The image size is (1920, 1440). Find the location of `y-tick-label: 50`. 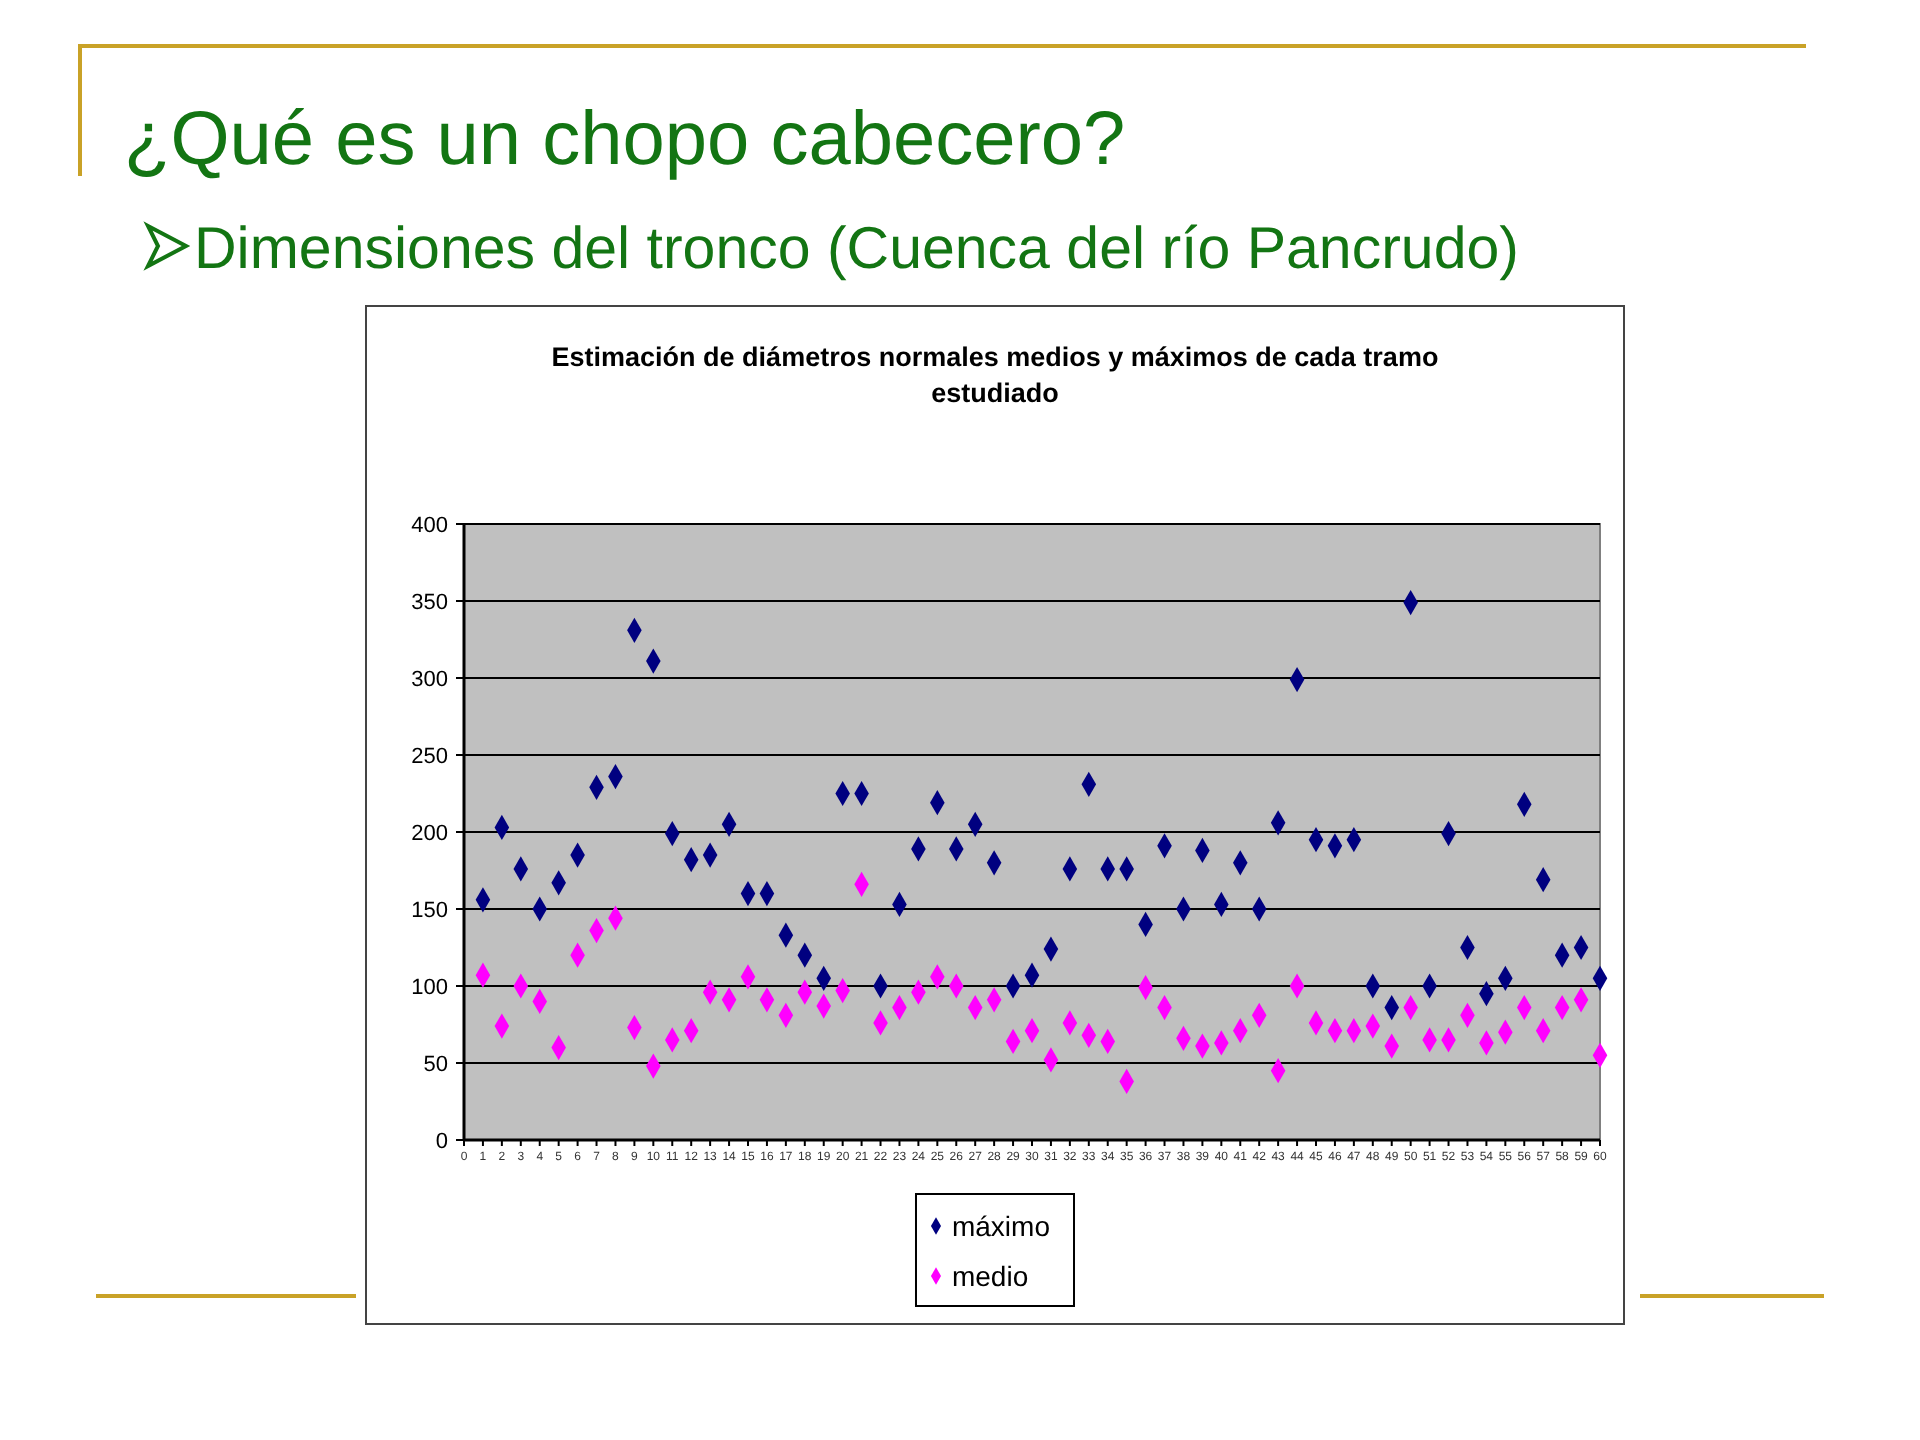

y-tick-label: 50 is located at coordinates (435, 1064).